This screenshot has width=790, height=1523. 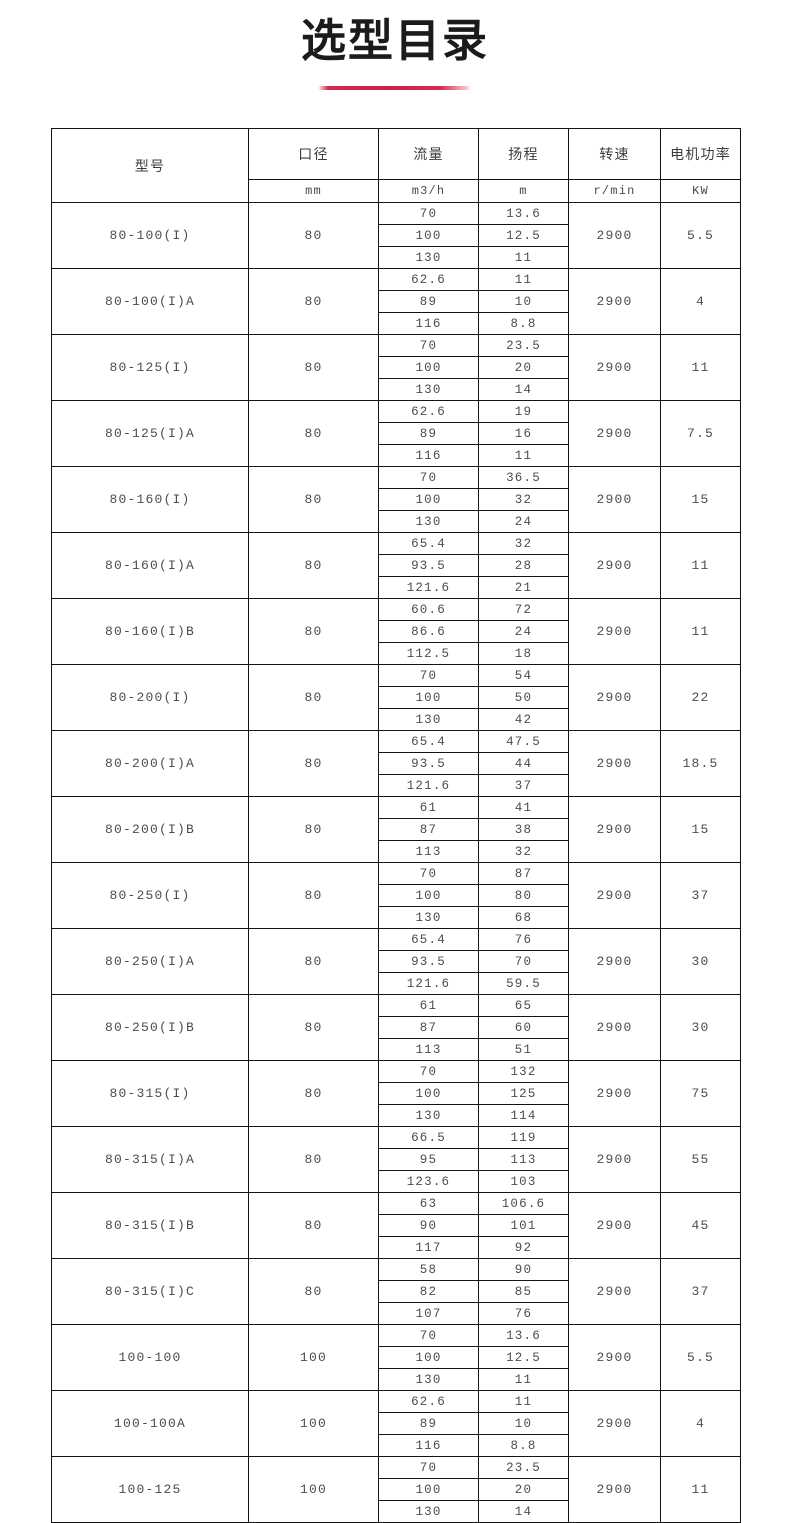 What do you see at coordinates (523, 1005) in the screenshot?
I see `head-value: 65` at bounding box center [523, 1005].